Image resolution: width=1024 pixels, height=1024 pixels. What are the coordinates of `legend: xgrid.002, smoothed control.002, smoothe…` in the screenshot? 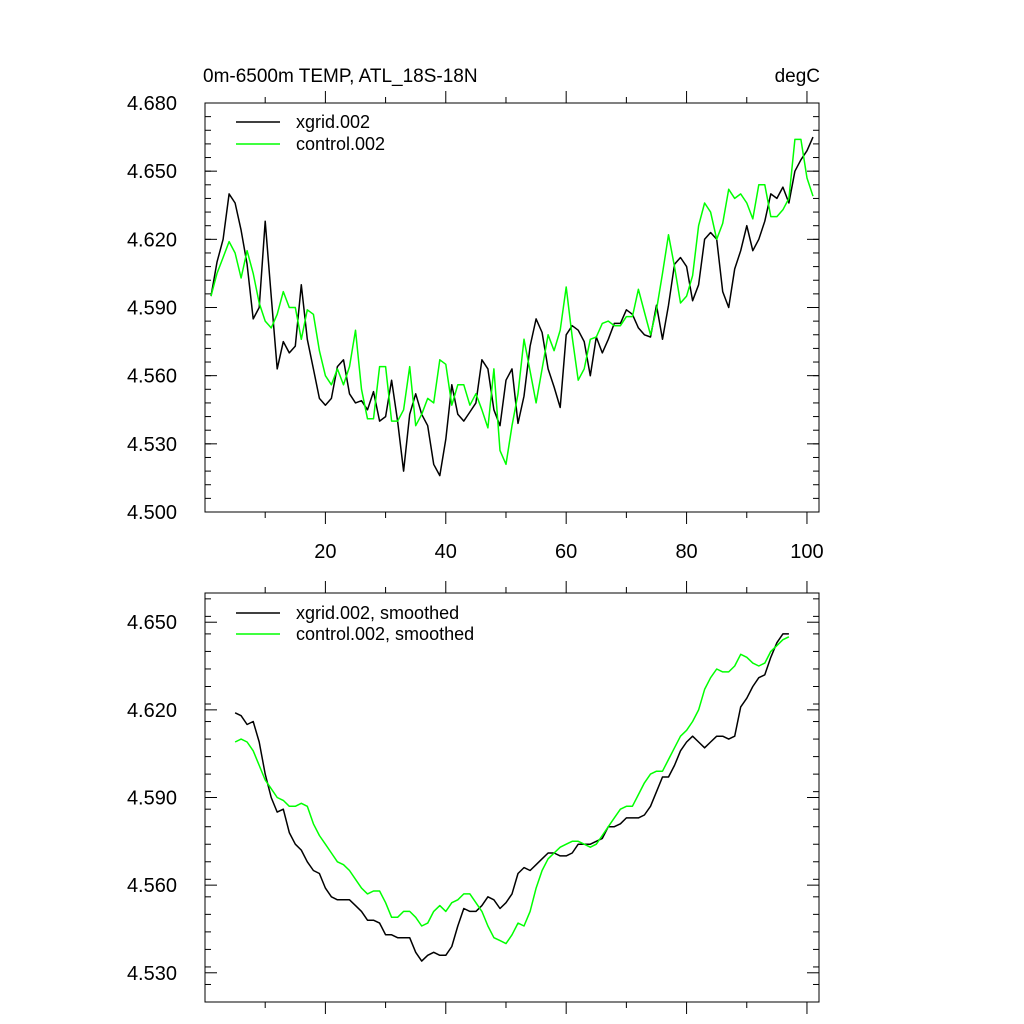 It's located at (355, 623).